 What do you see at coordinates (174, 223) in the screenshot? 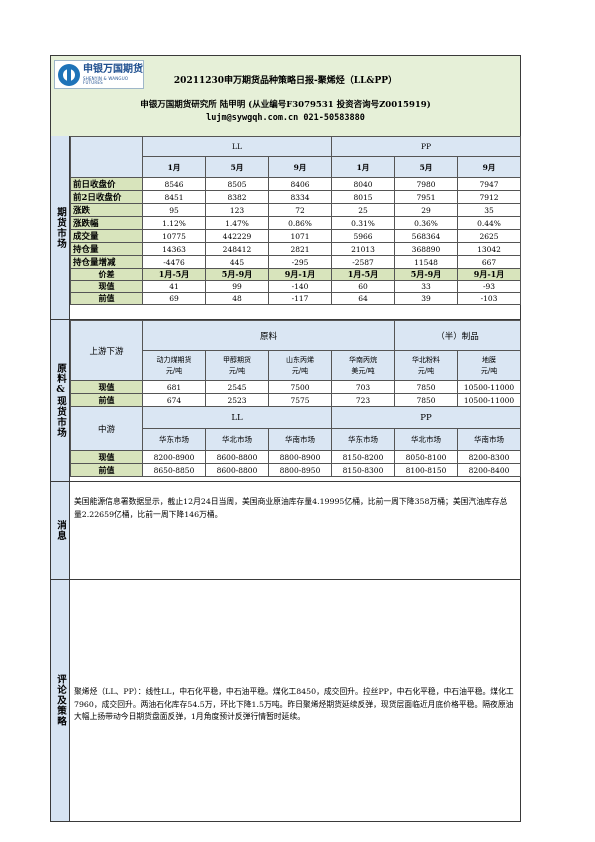
I see `value-cell: 1.12%` at bounding box center [174, 223].